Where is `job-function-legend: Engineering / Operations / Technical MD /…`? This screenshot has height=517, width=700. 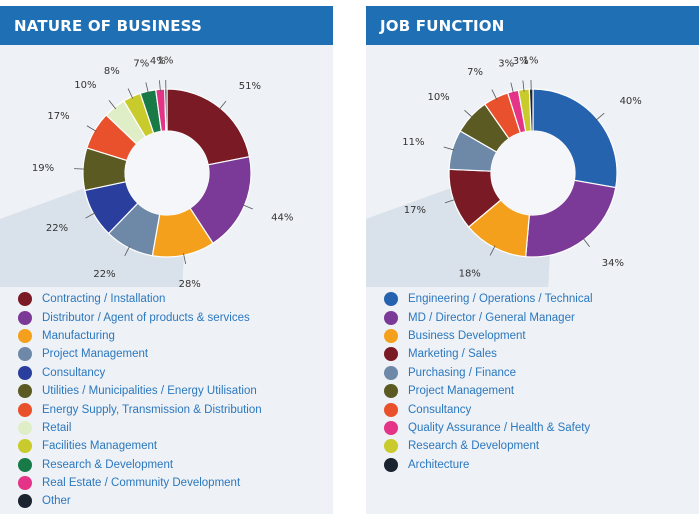
job-function-legend: Engineering / Operations / Technical MD /… is located at coordinates (488, 382).